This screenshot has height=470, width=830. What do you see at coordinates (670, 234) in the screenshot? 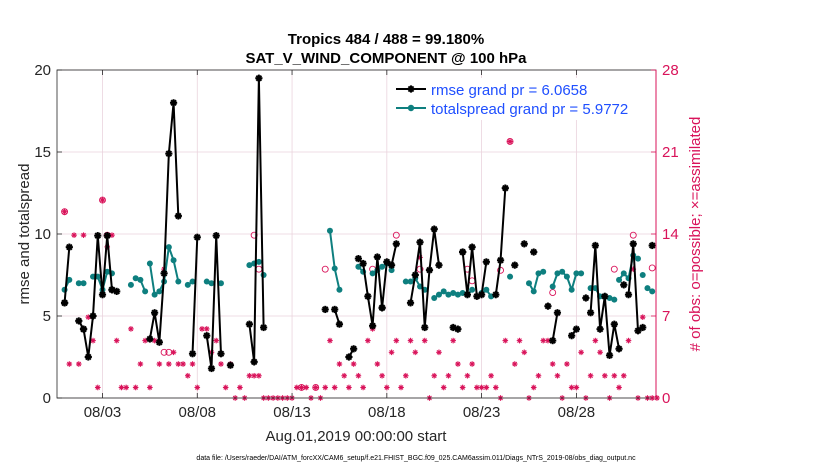
I see `right-y-tick-label: 14` at bounding box center [670, 234].